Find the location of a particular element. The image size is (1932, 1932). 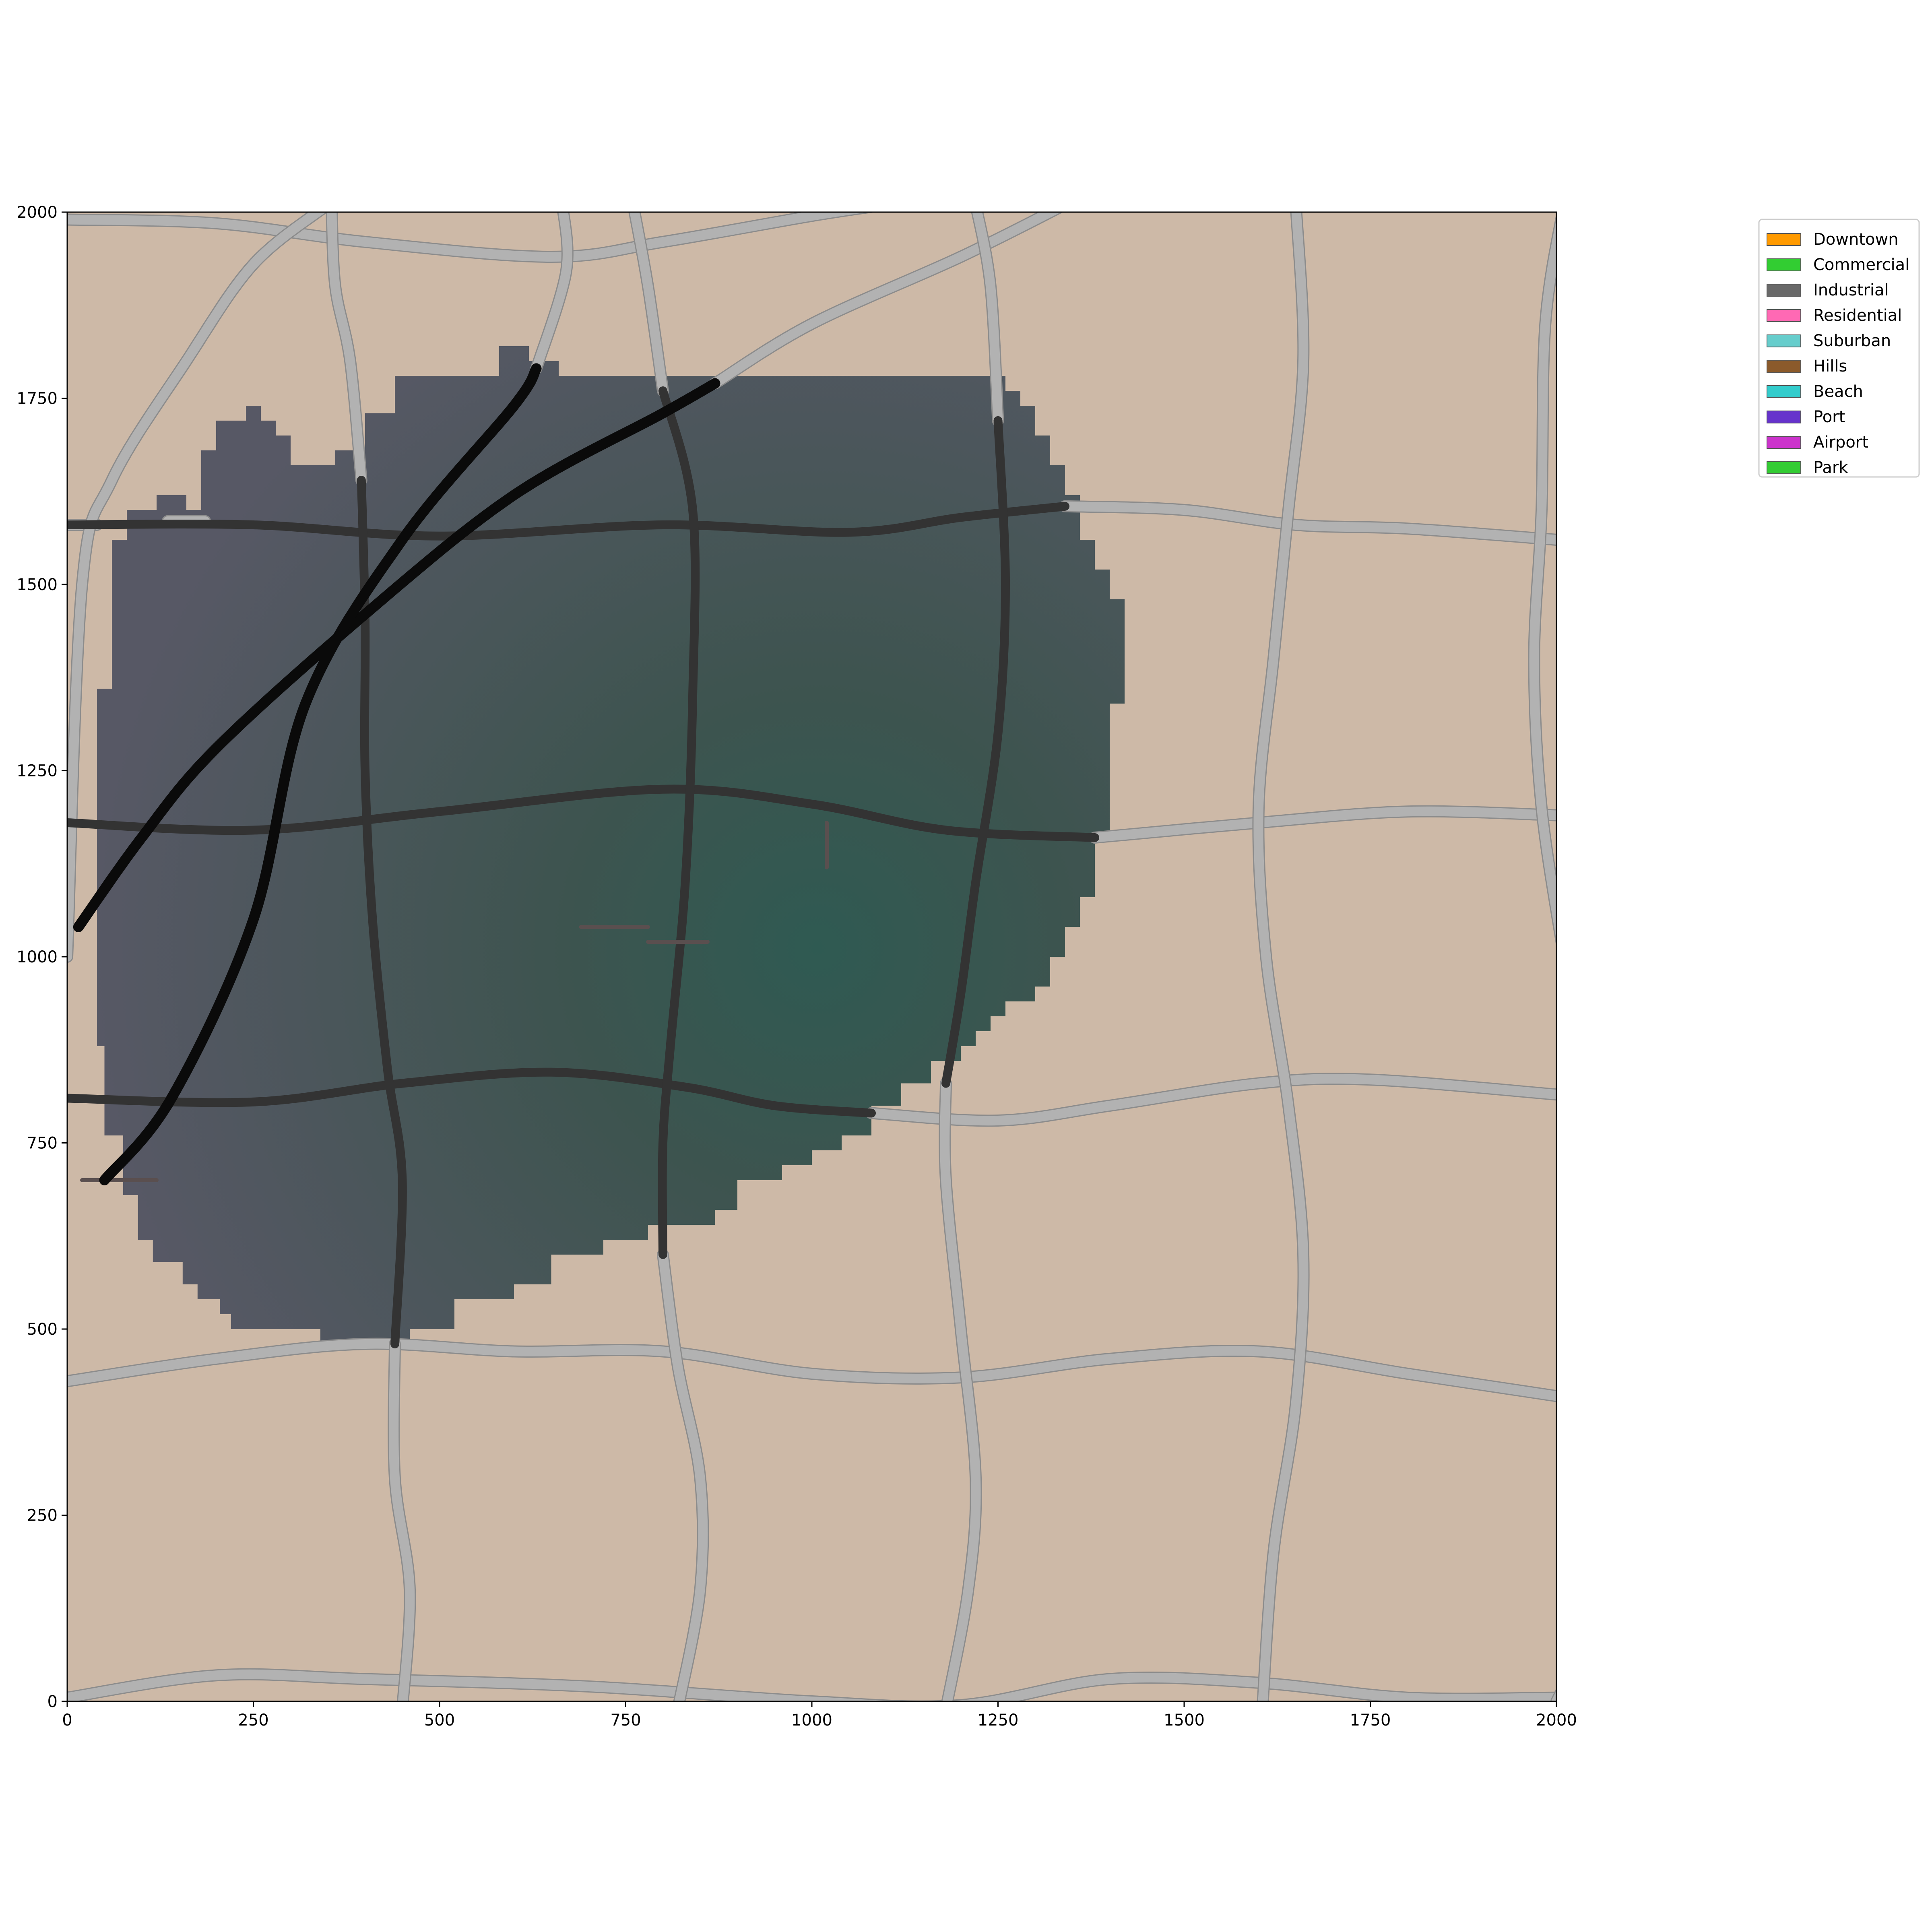

y-tick-label: 1750 is located at coordinates (37, 399).